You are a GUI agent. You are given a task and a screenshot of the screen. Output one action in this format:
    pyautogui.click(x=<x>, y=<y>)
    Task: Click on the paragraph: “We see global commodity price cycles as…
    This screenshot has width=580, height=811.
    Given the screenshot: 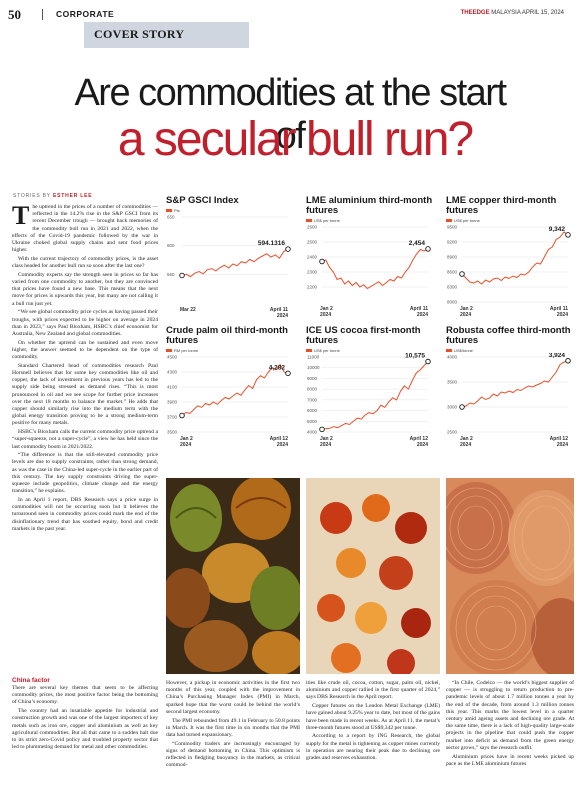 What is the action you would take?
    pyautogui.click(x=85, y=323)
    